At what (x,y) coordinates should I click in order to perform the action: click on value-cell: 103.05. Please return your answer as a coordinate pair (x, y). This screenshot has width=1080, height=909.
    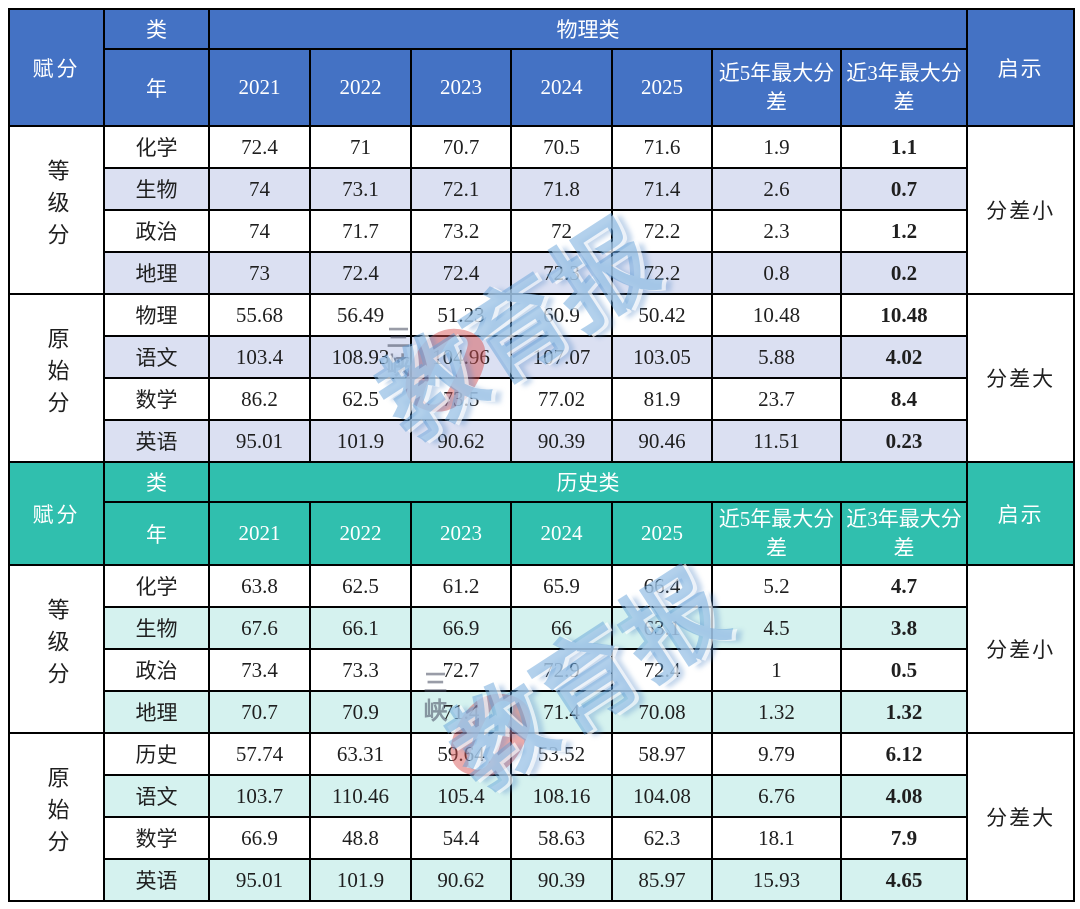
    Looking at the image, I should click on (662, 357).